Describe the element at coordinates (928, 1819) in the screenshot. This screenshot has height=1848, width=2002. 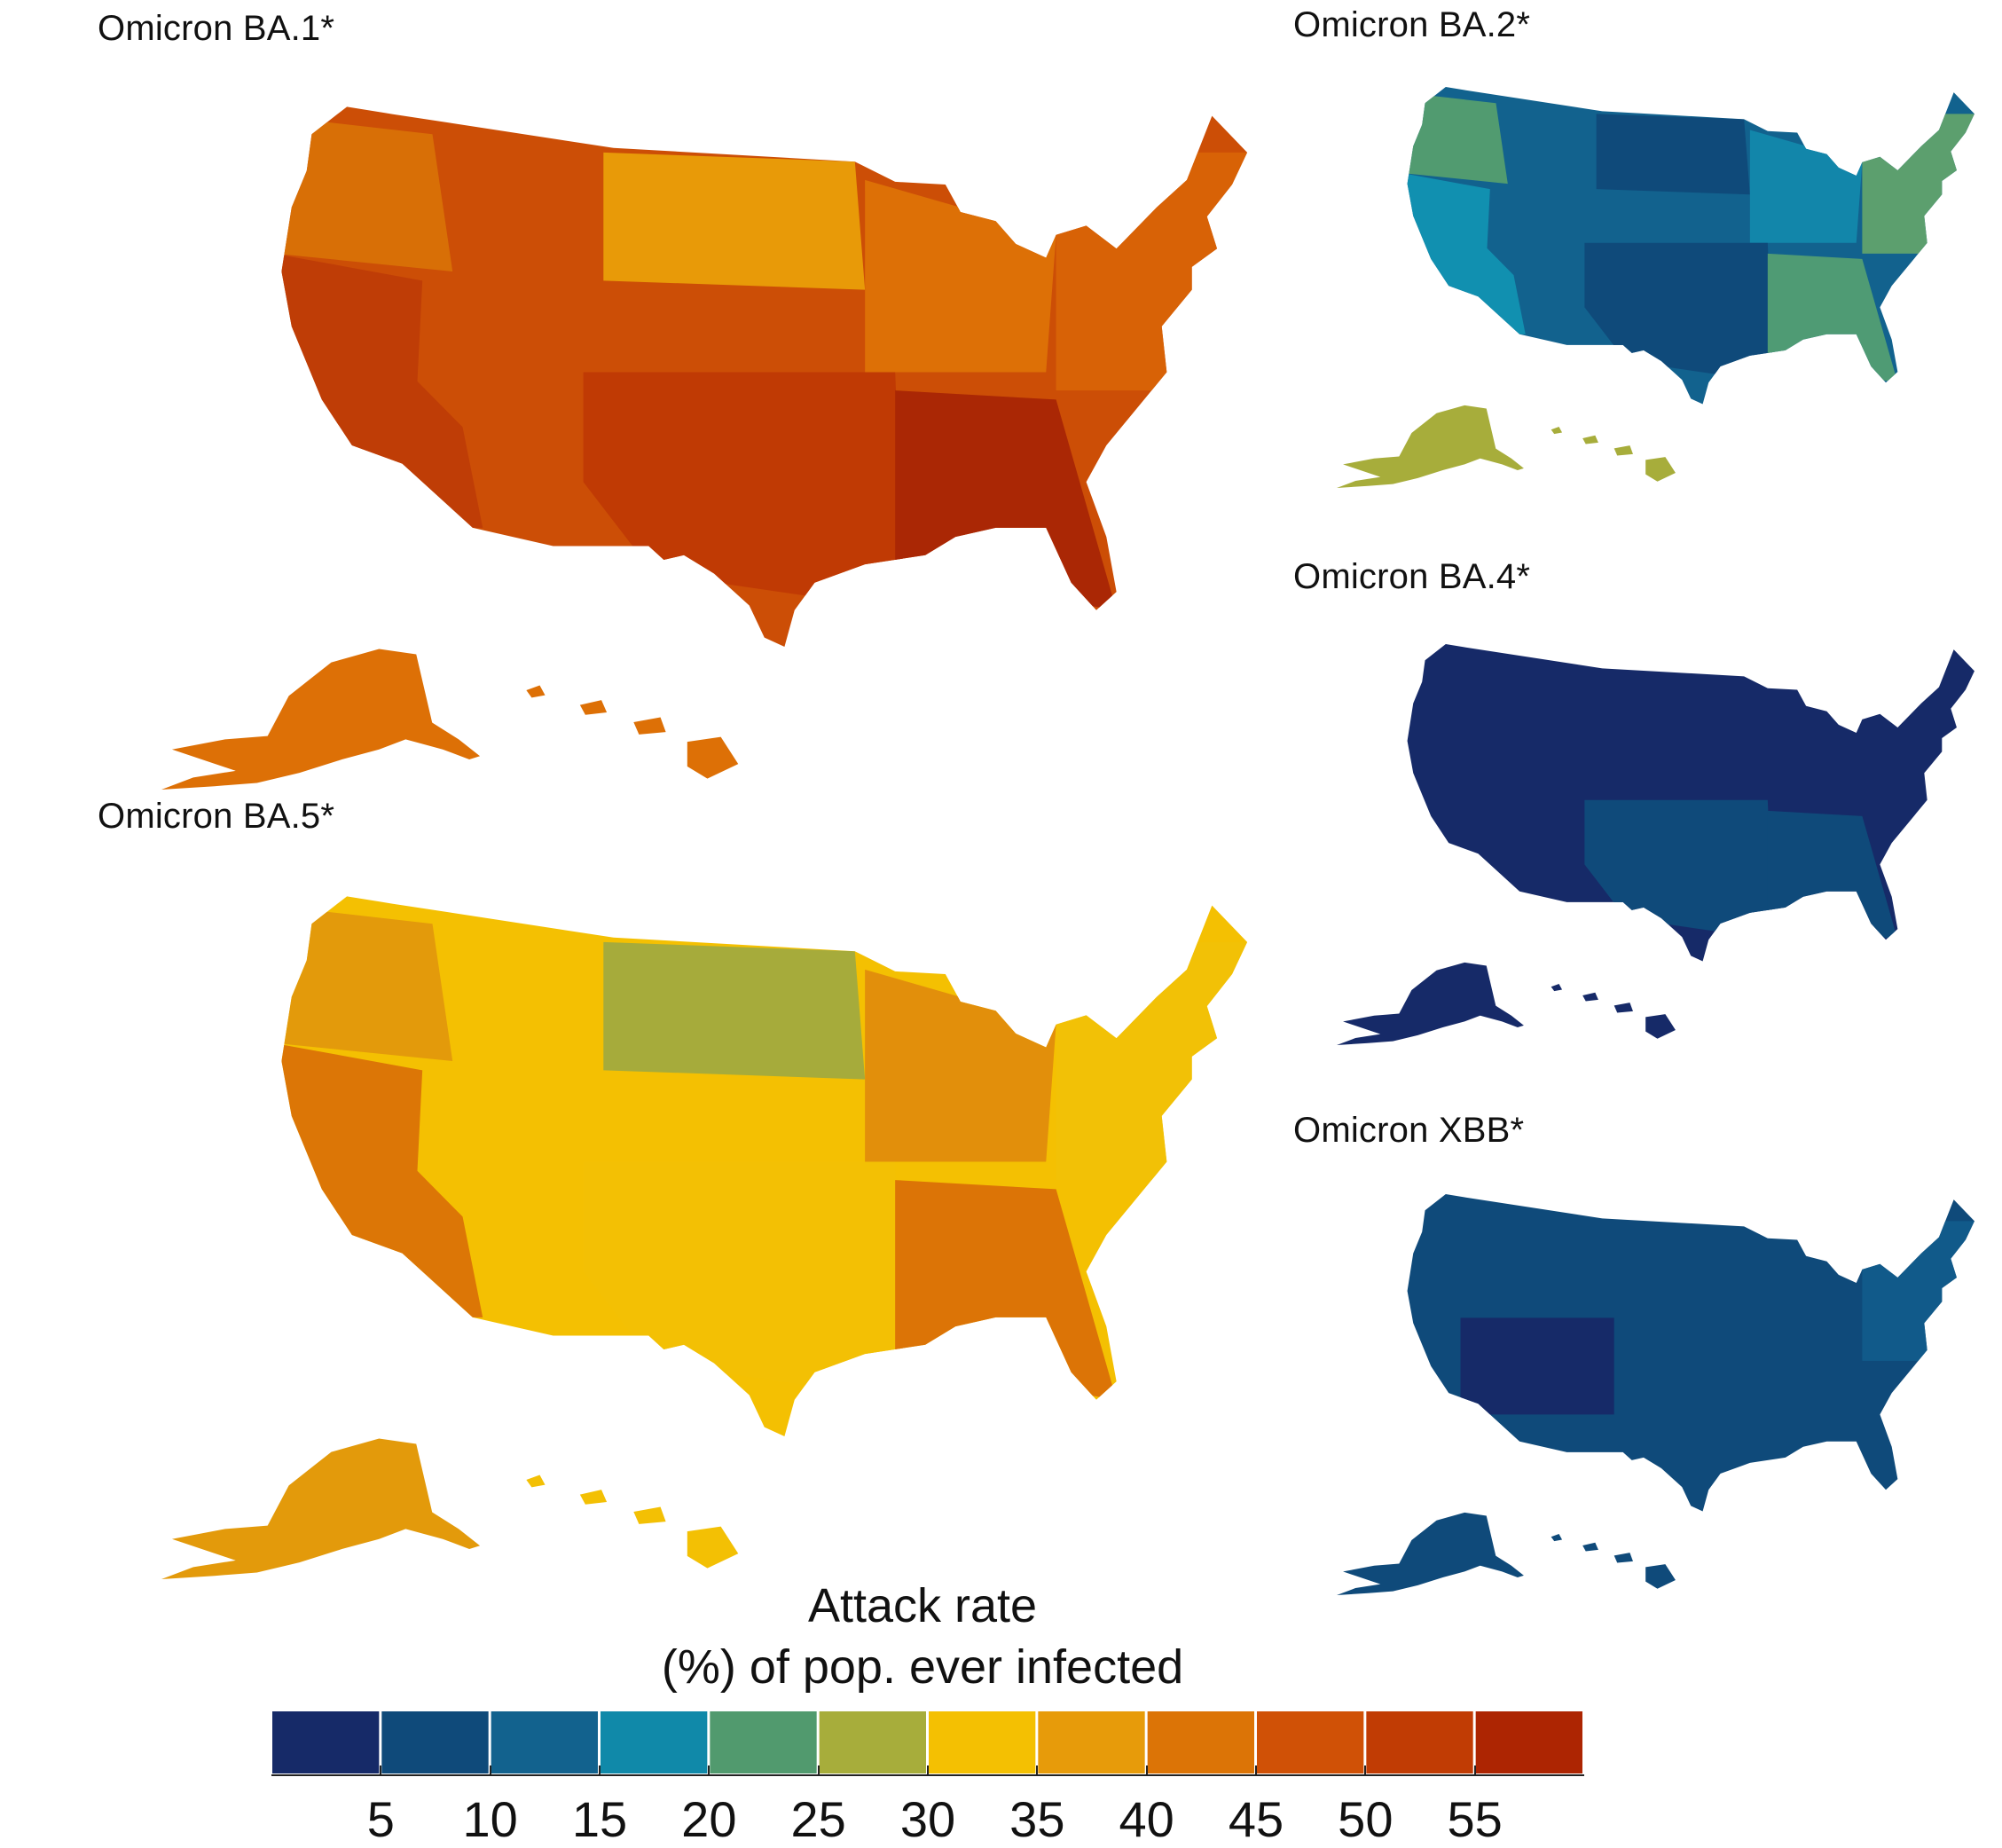
I see `legend-tick-label: 30` at that location.